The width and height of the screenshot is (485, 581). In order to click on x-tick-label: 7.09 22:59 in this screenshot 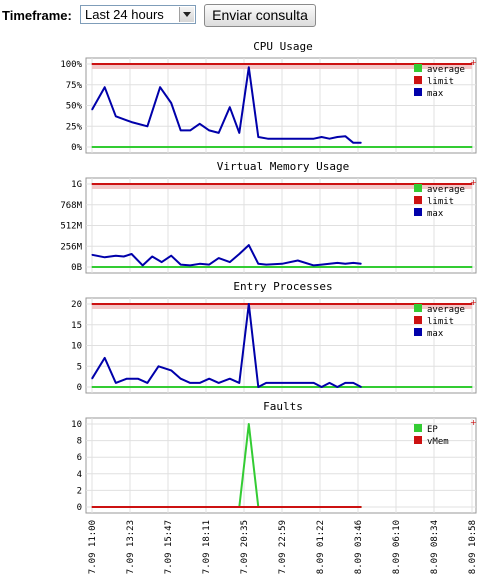, I will do `click(283, 547)`.